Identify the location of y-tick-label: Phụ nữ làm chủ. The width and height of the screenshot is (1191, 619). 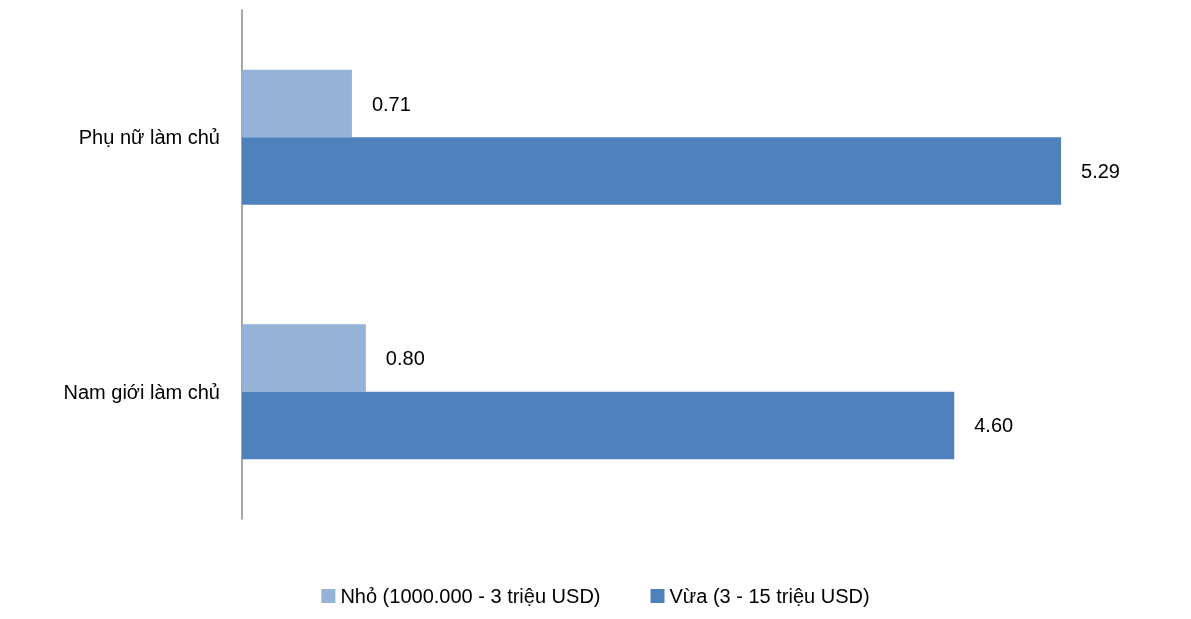
(149, 137).